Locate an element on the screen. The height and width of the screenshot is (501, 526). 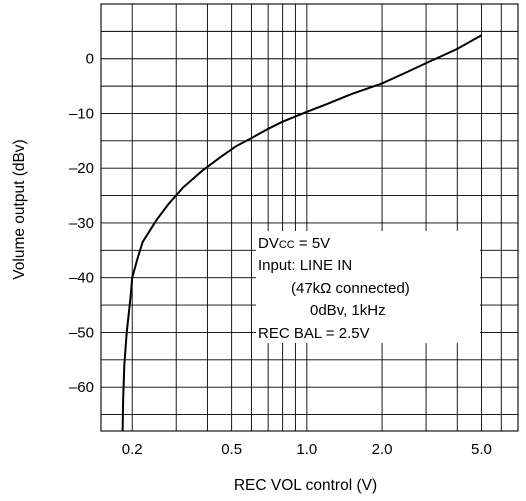
annotation-recbal: REC BAL = 2.5V is located at coordinates (314, 333).